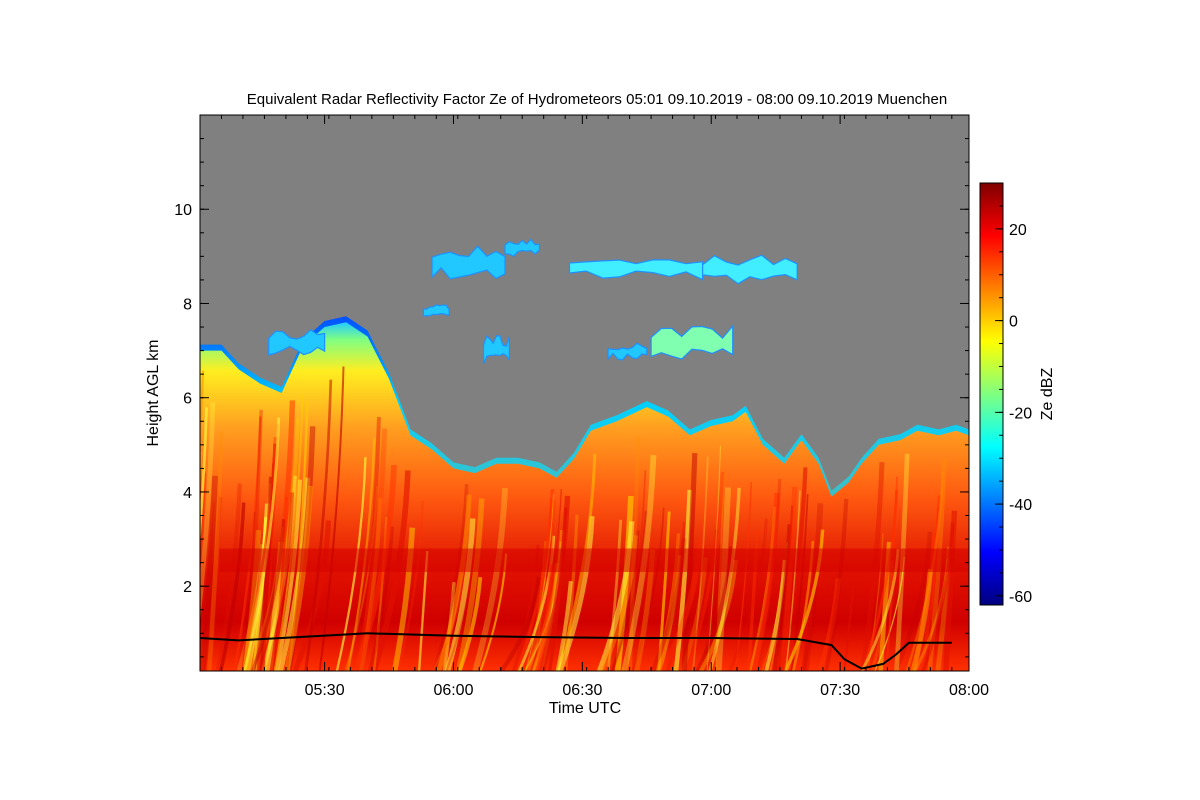  What do you see at coordinates (1018, 230) in the screenshot?
I see `colorbar-tick-label: 20` at bounding box center [1018, 230].